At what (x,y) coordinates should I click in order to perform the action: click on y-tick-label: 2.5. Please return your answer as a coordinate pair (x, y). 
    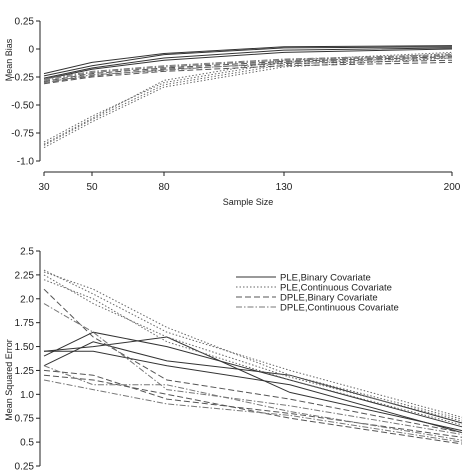
    Looking at the image, I should click on (27, 252).